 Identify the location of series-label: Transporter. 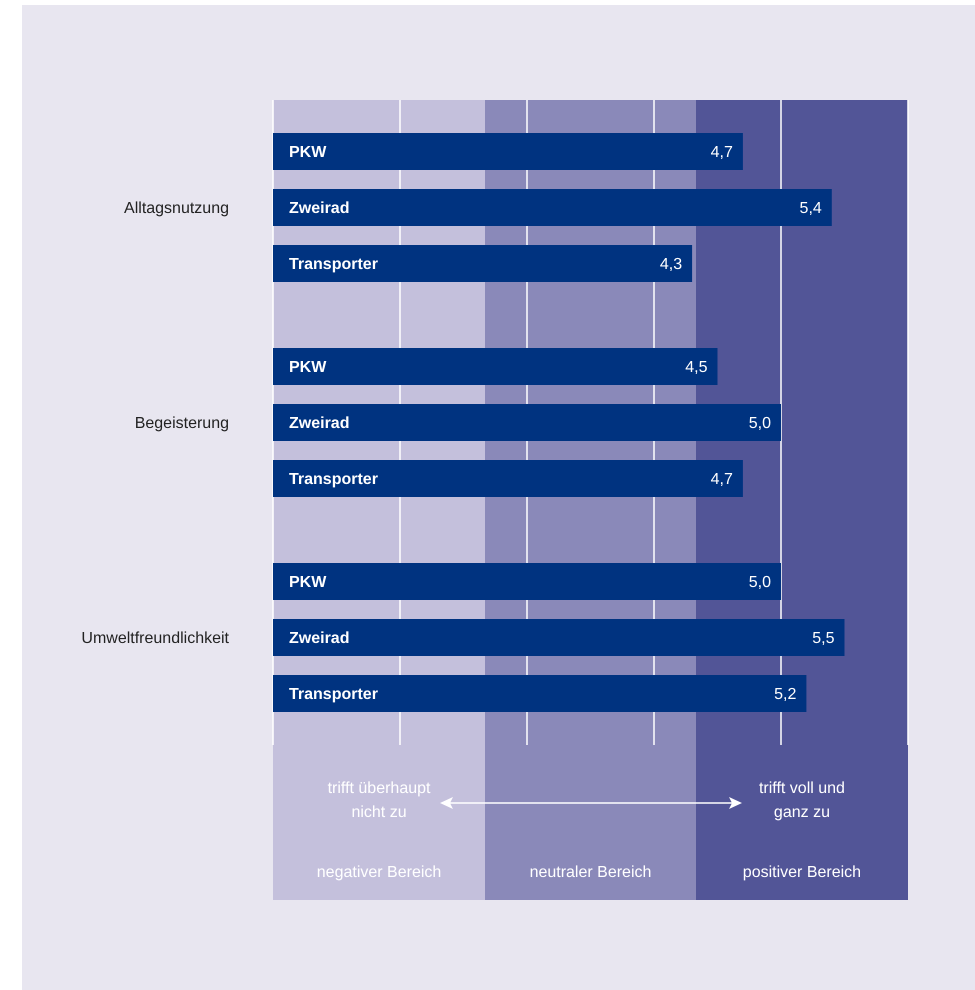
(333, 265).